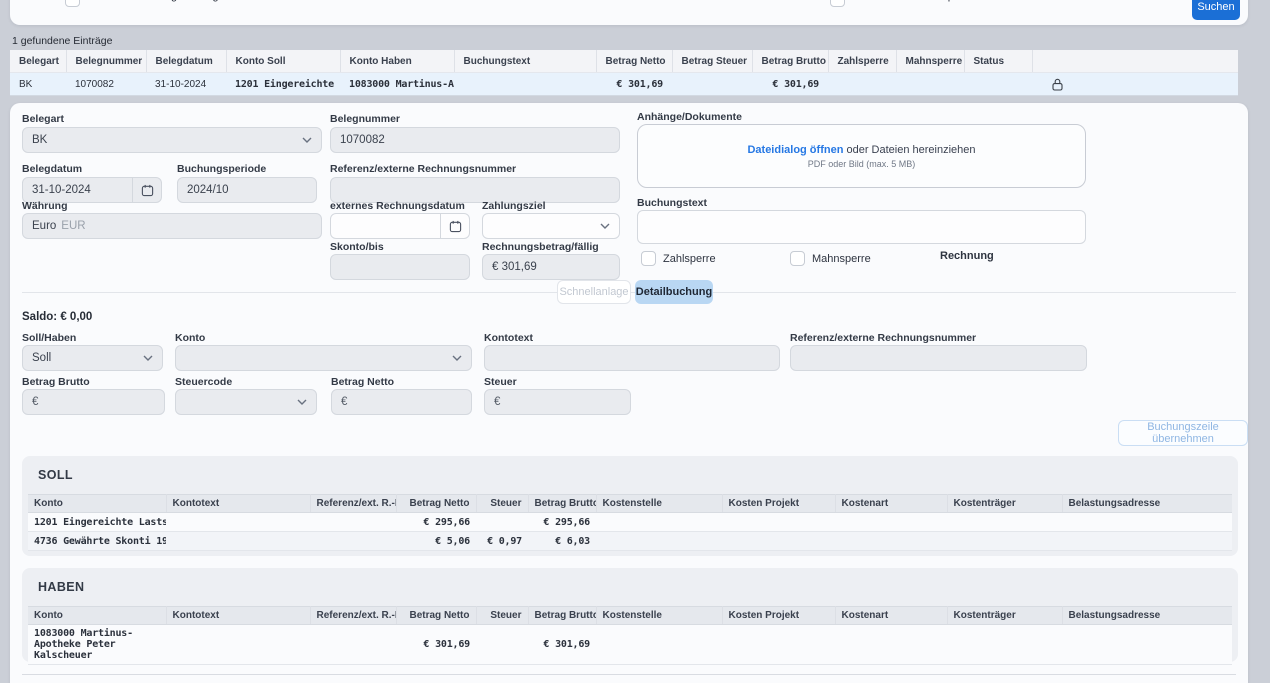  I want to click on cell-betrag-brutto: € 6,03, so click(562, 541).